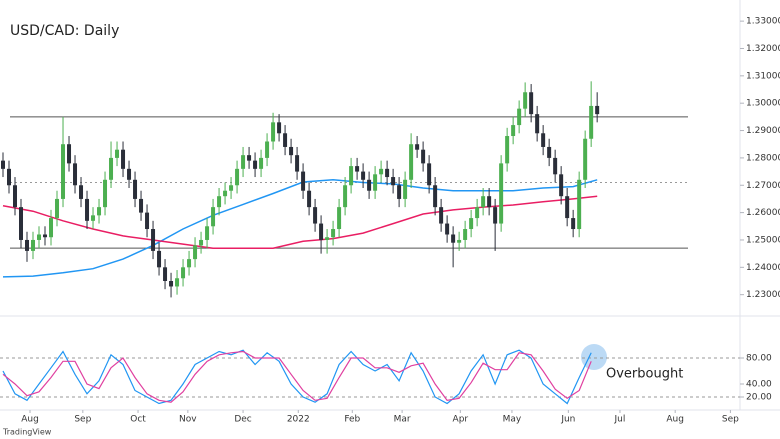 The width and height of the screenshot is (780, 439). I want to click on y-tick-label: 1.32000, so click(763, 49).